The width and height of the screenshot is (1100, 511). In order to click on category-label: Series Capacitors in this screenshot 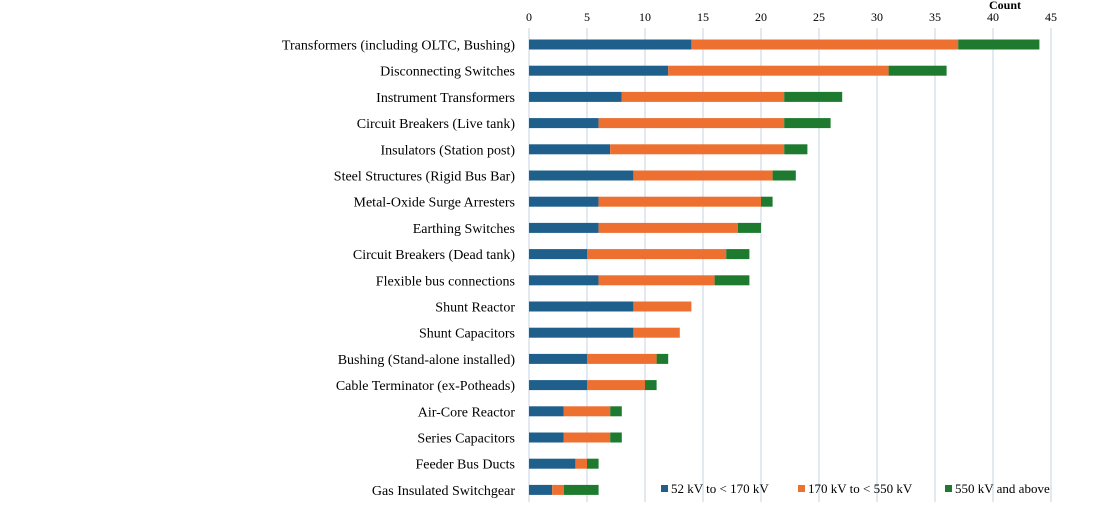, I will do `click(466, 439)`.